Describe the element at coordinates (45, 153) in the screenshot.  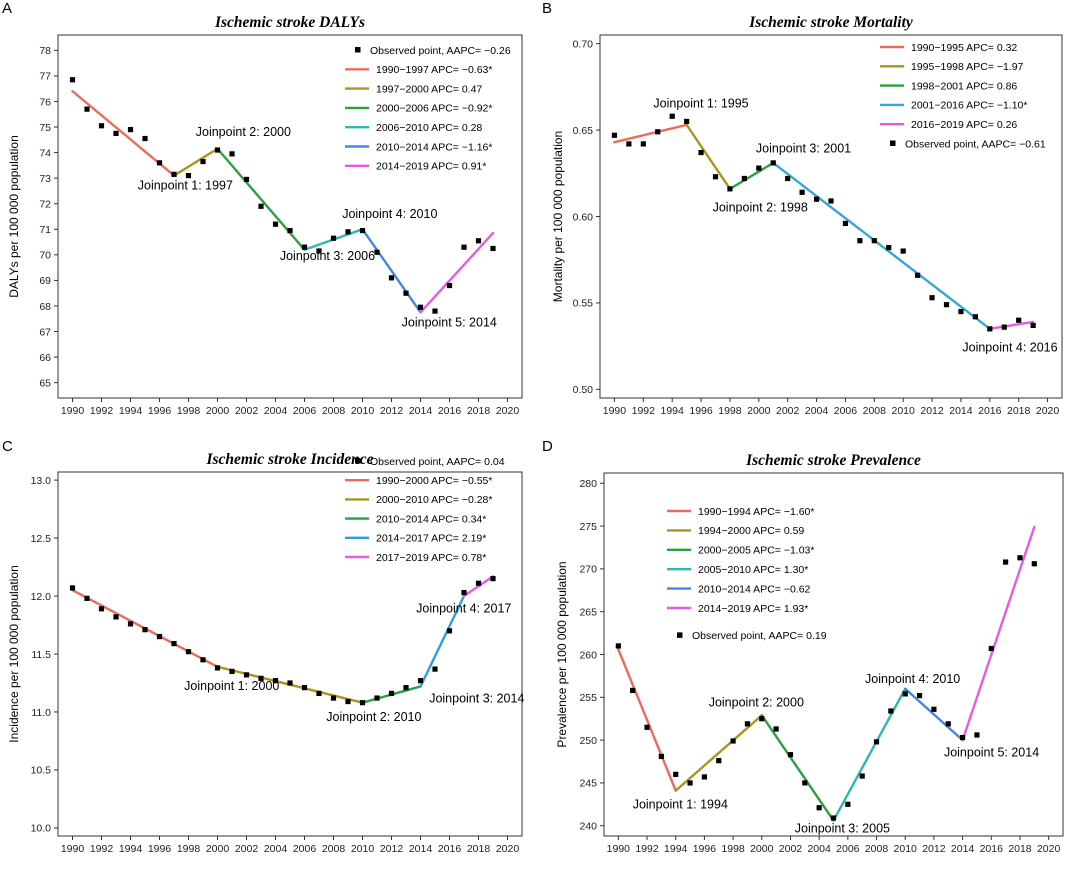
I see `y-tick-label: 74` at that location.